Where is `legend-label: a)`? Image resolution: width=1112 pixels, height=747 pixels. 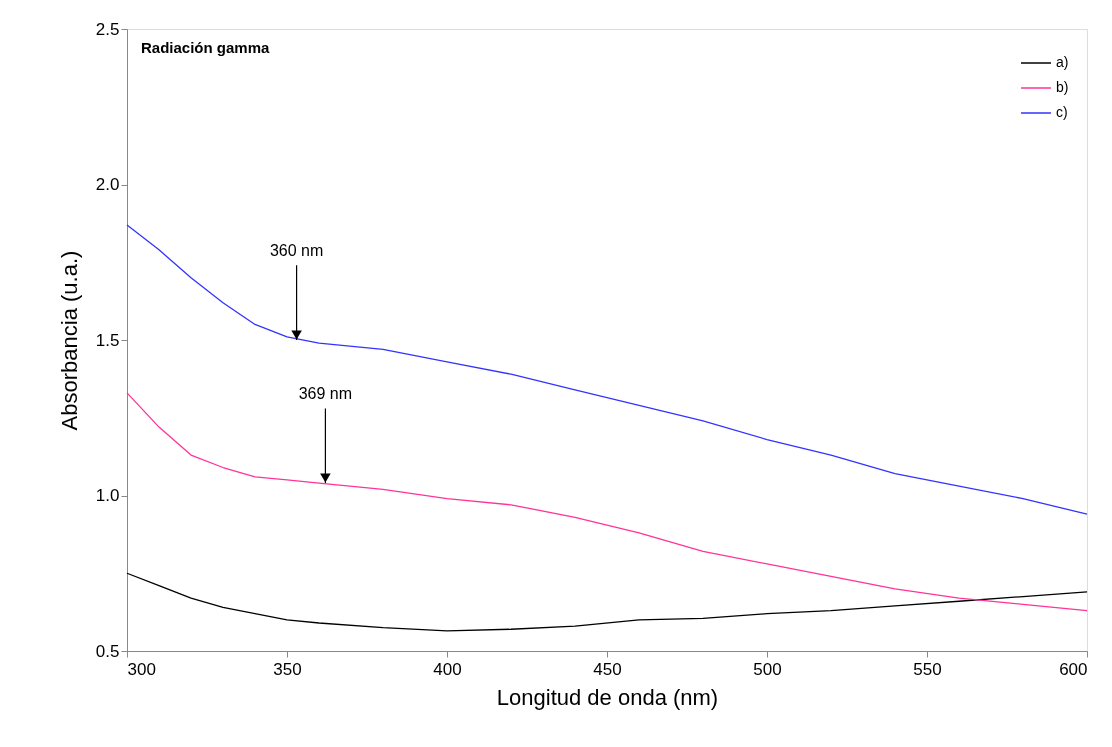
legend-label: a) is located at coordinates (1062, 62).